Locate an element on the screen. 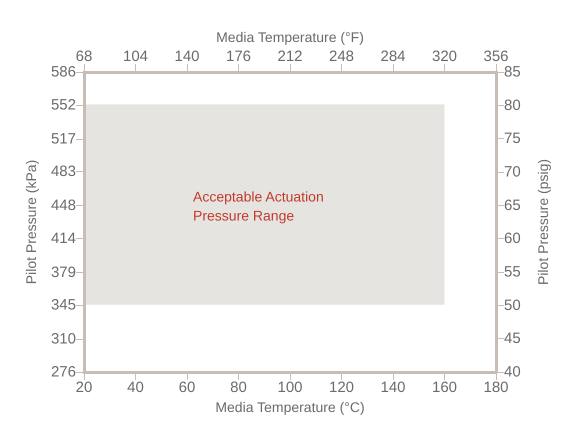 Image resolution: width=578 pixels, height=435 pixels. x2-tick-label: 248 is located at coordinates (341, 56).